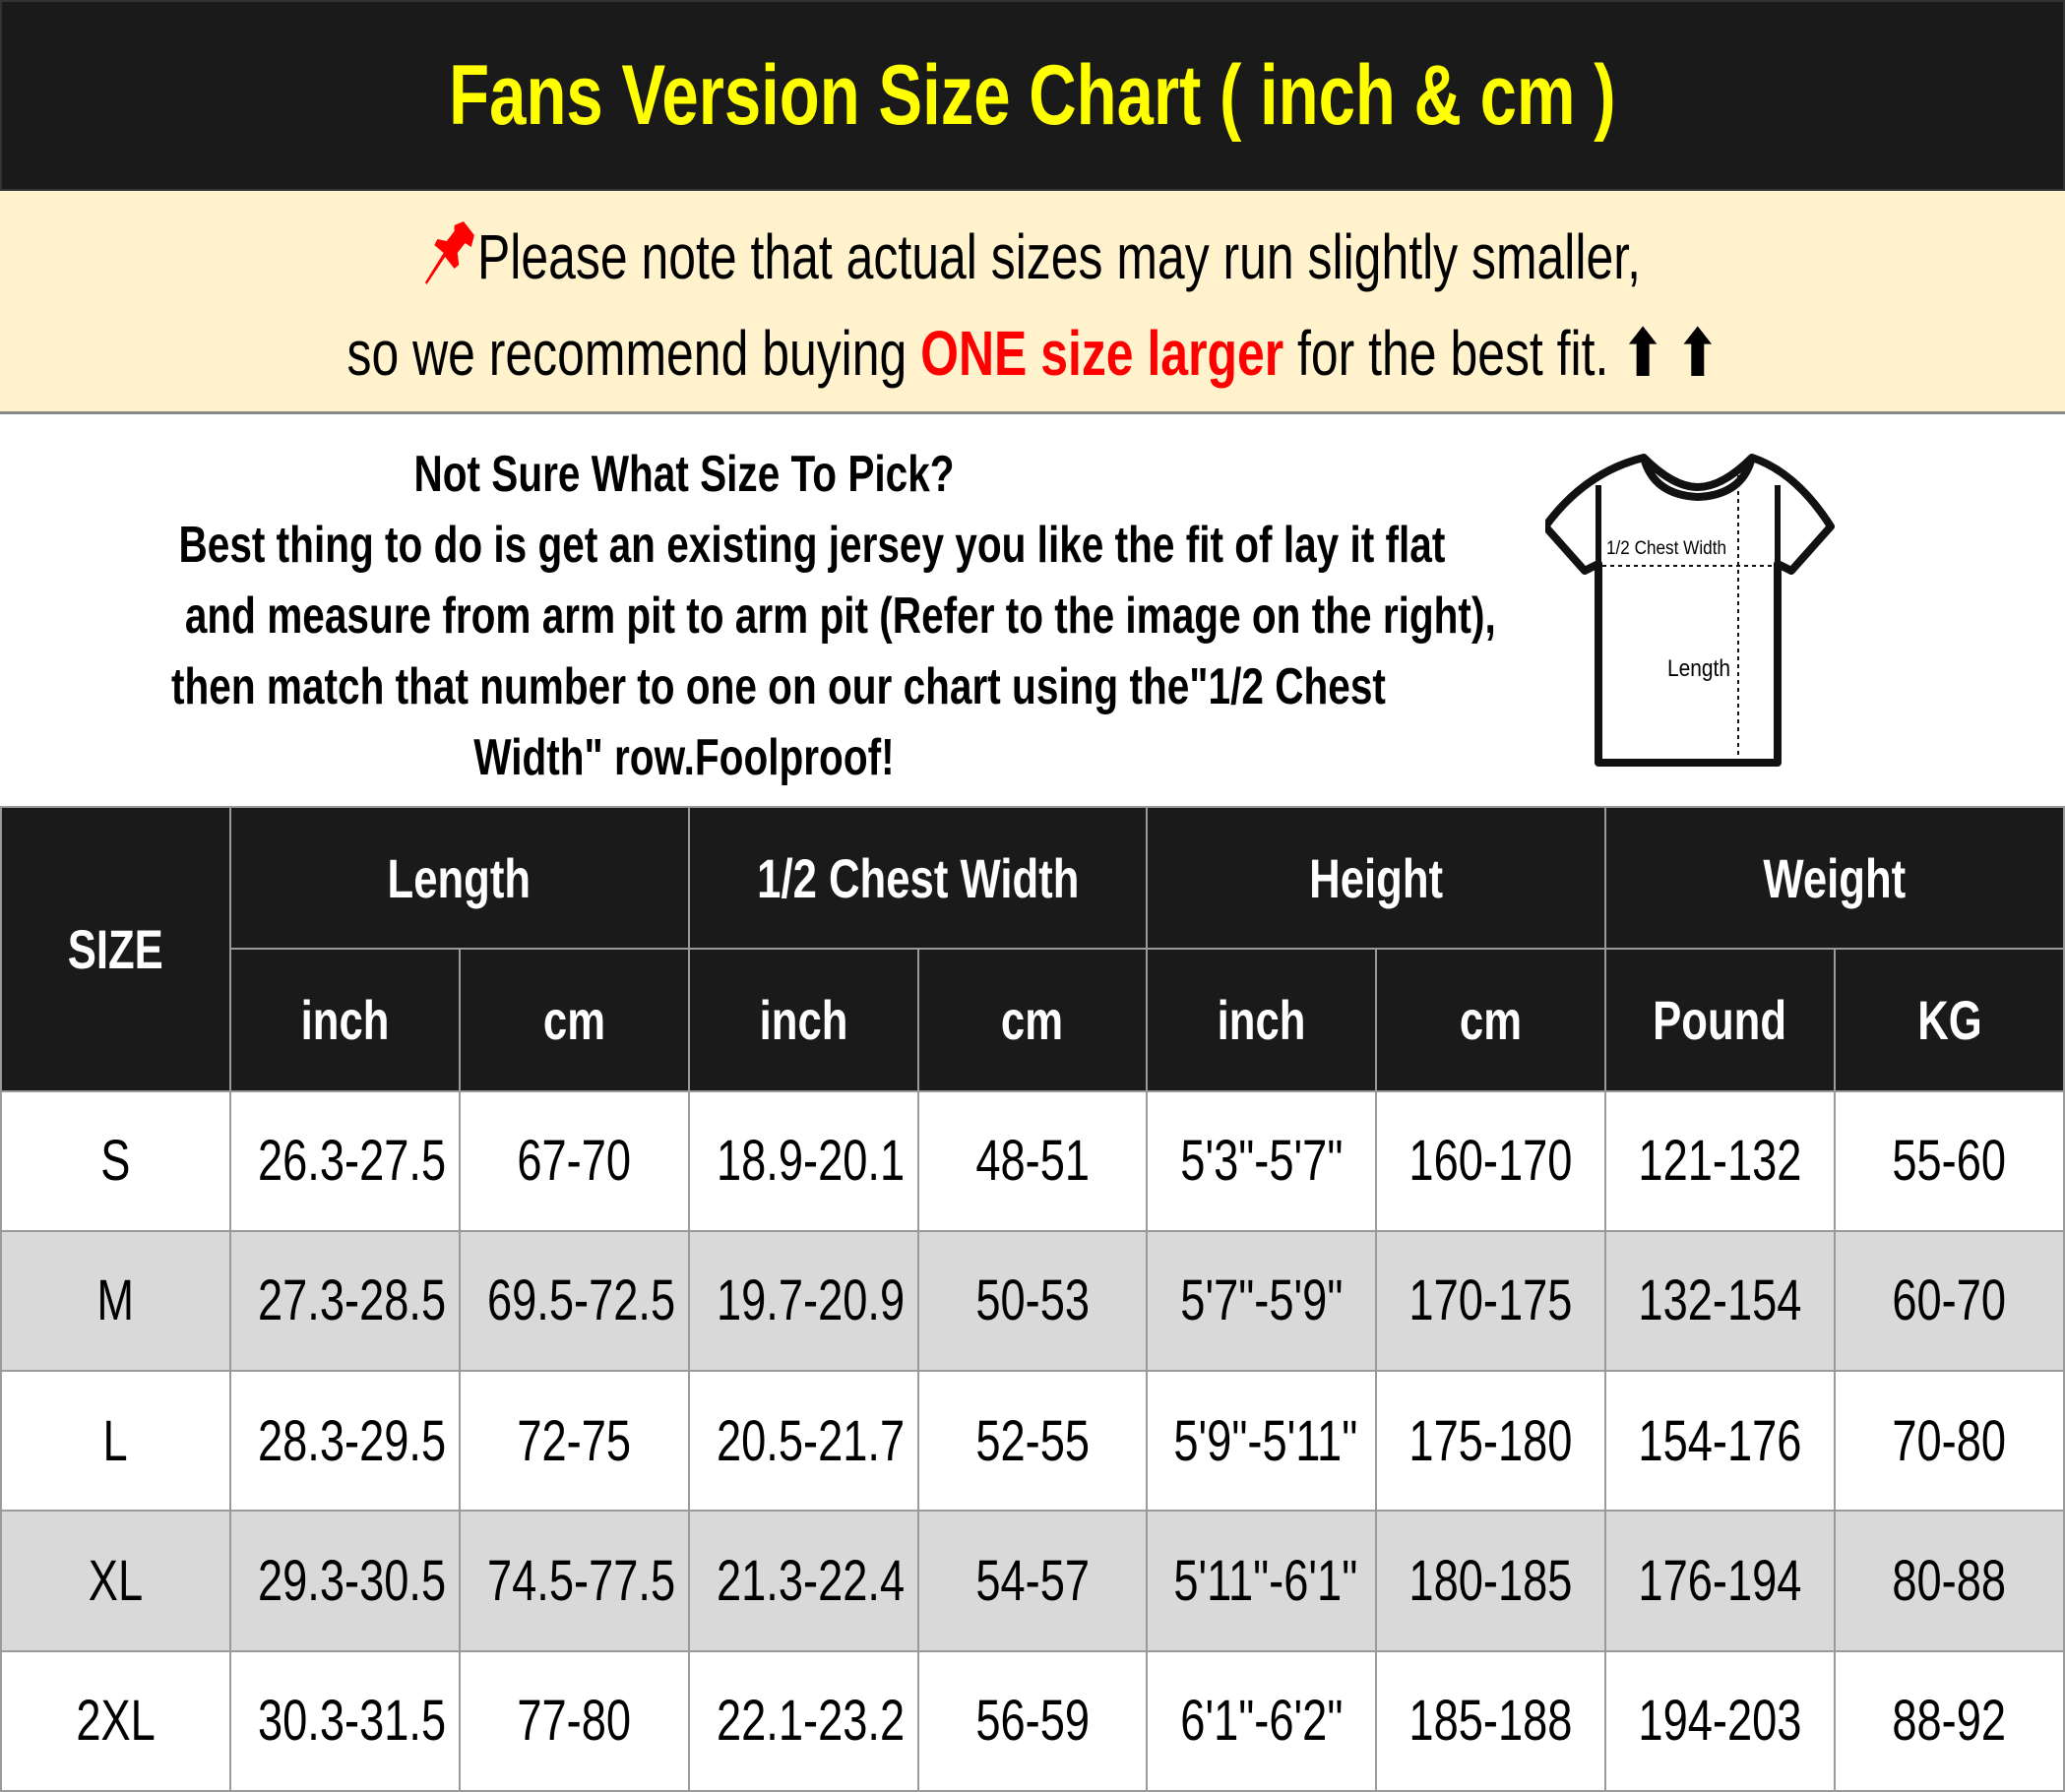 The width and height of the screenshot is (2065, 1792). I want to click on size-cell: XL, so click(115, 1581).